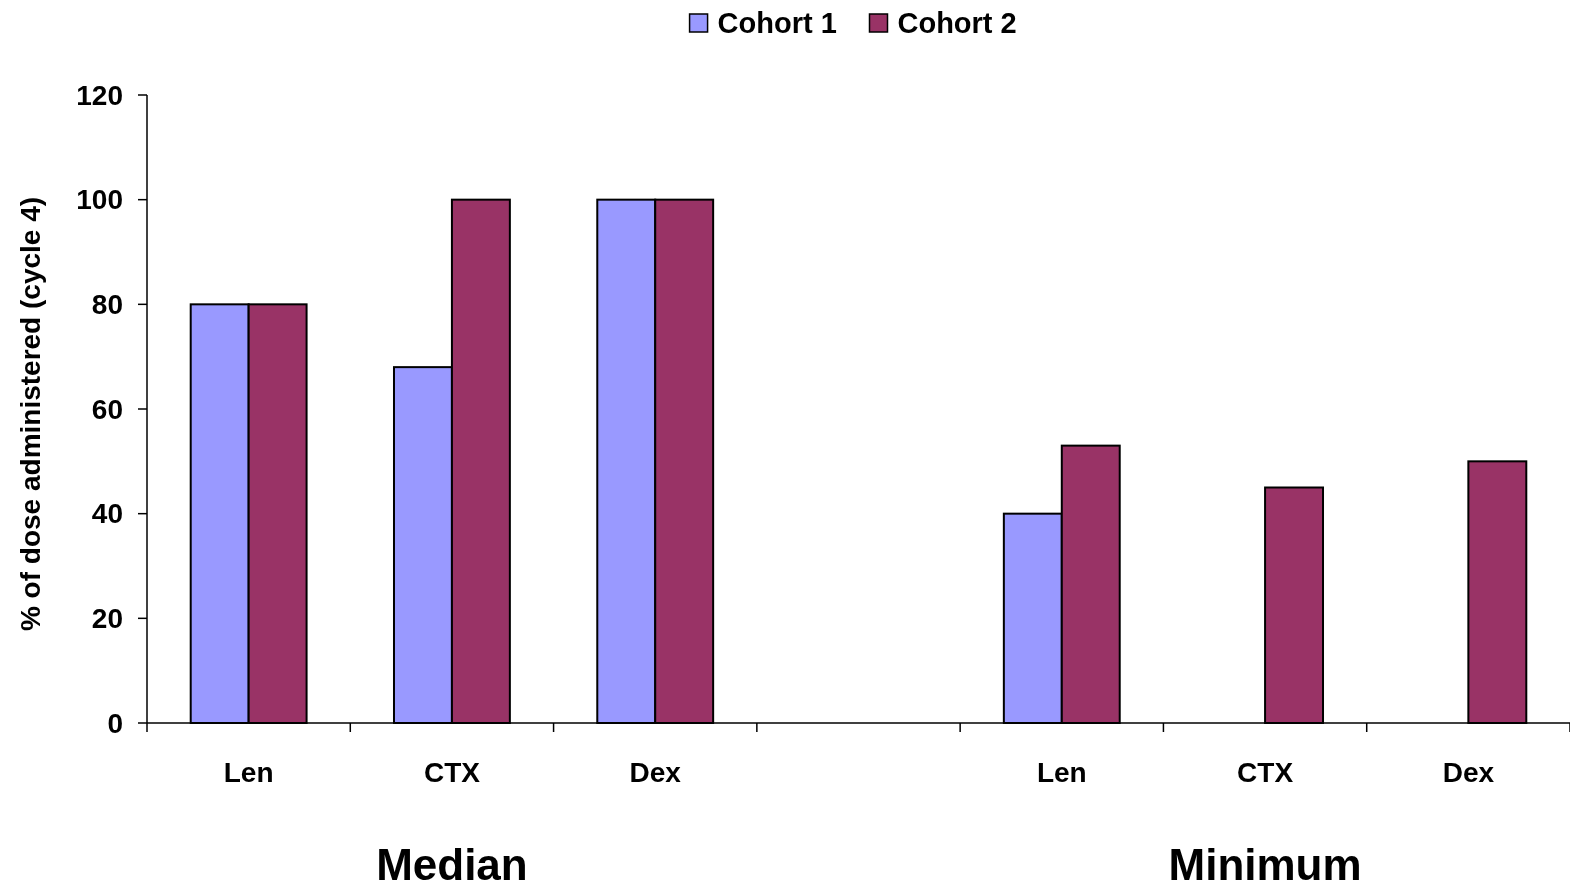 This screenshot has width=1570, height=892. I want to click on legend-label: Cohort 2, so click(957, 23).